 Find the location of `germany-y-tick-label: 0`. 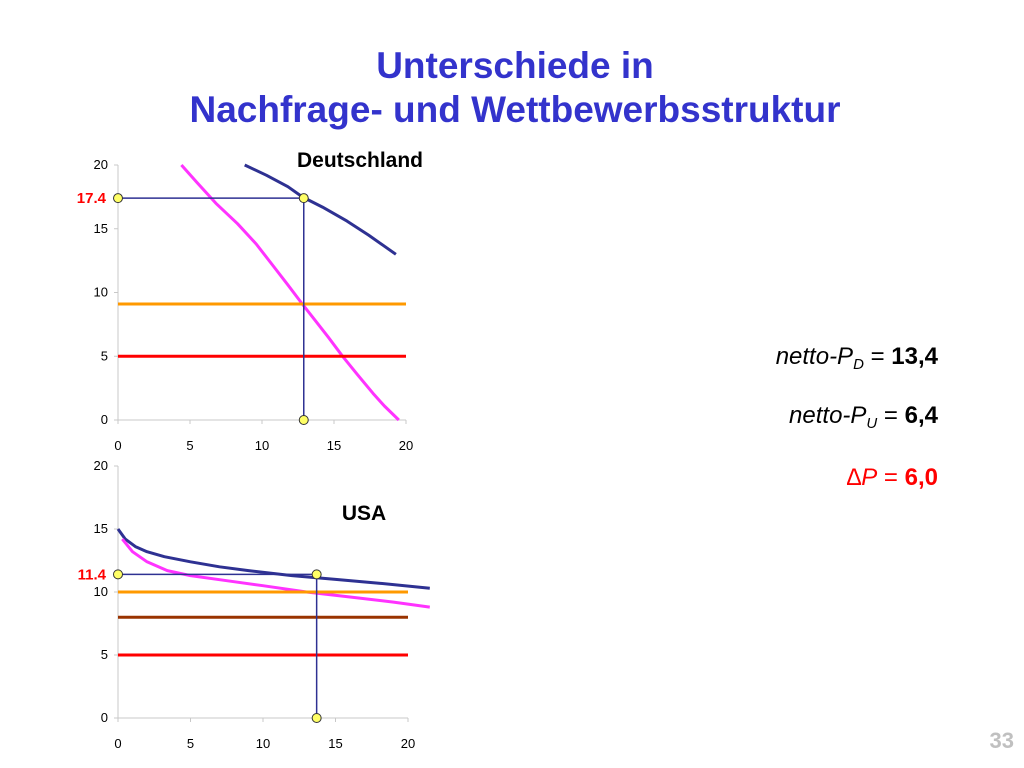

germany-y-tick-label: 0 is located at coordinates (104, 419).